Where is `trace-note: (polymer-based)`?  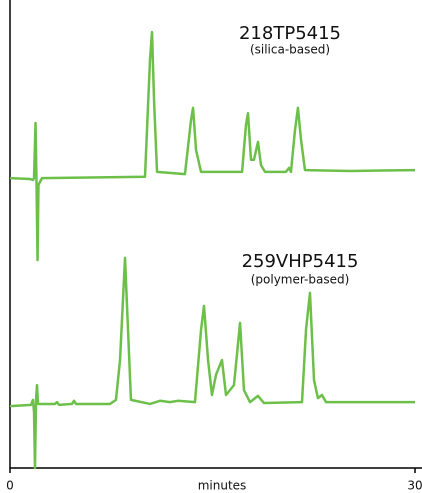
trace-note: (polymer-based) is located at coordinates (300, 280).